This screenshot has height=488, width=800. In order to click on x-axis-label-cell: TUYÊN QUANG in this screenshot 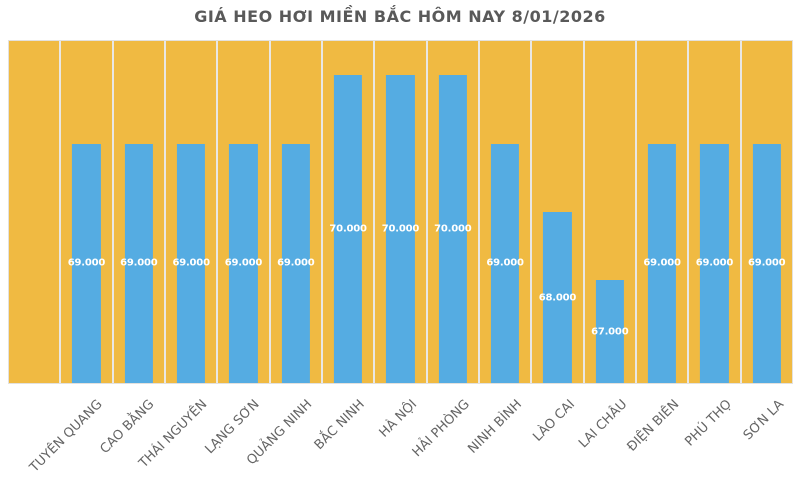, I will do `click(68, 435)`.